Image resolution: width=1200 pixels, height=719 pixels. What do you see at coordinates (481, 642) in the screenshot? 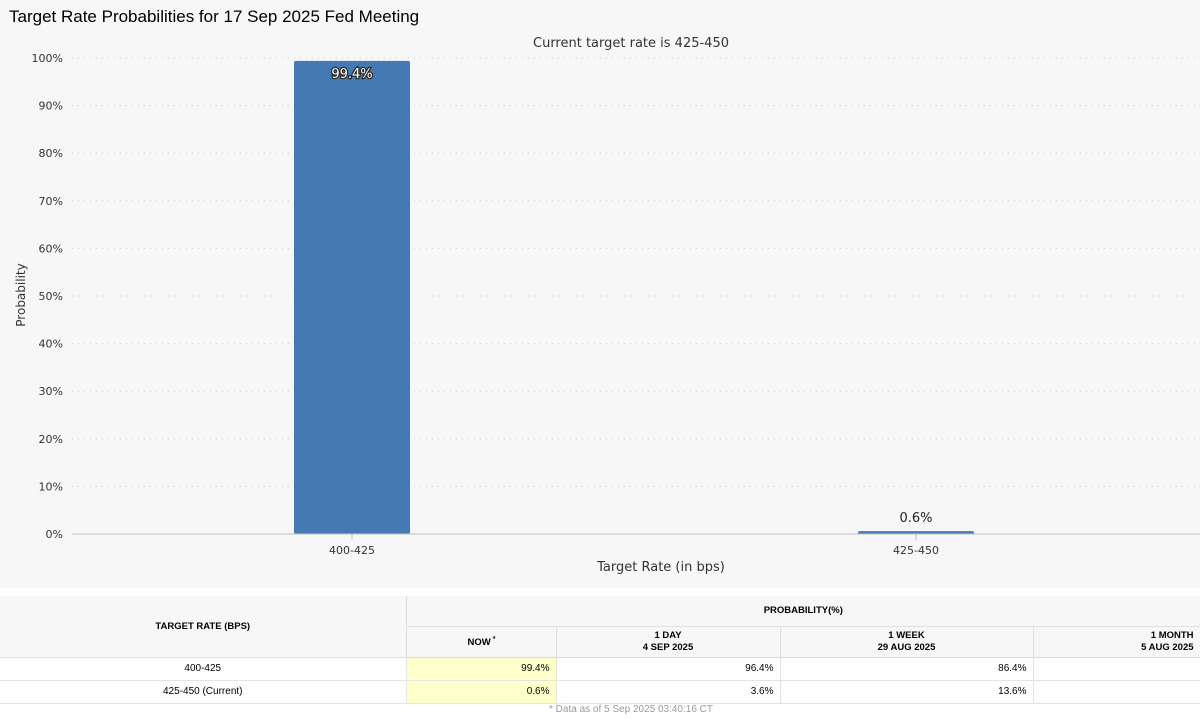
I see `now-header: NOW *` at bounding box center [481, 642].